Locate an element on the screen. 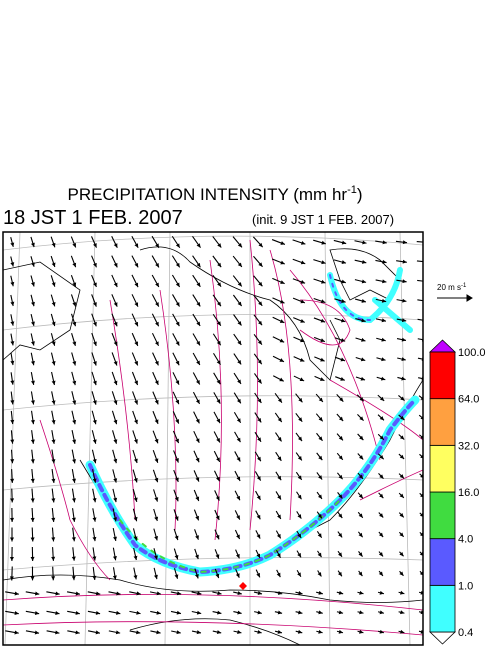 The image size is (500, 650). title-exponent: -1 is located at coordinates (352, 190).